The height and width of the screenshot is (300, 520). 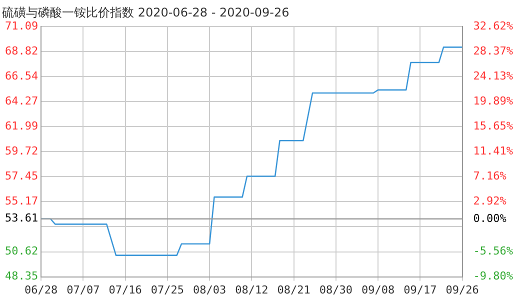 What do you see at coordinates (21, 151) in the screenshot?
I see `y-tick-label: 59.72` at bounding box center [21, 151].